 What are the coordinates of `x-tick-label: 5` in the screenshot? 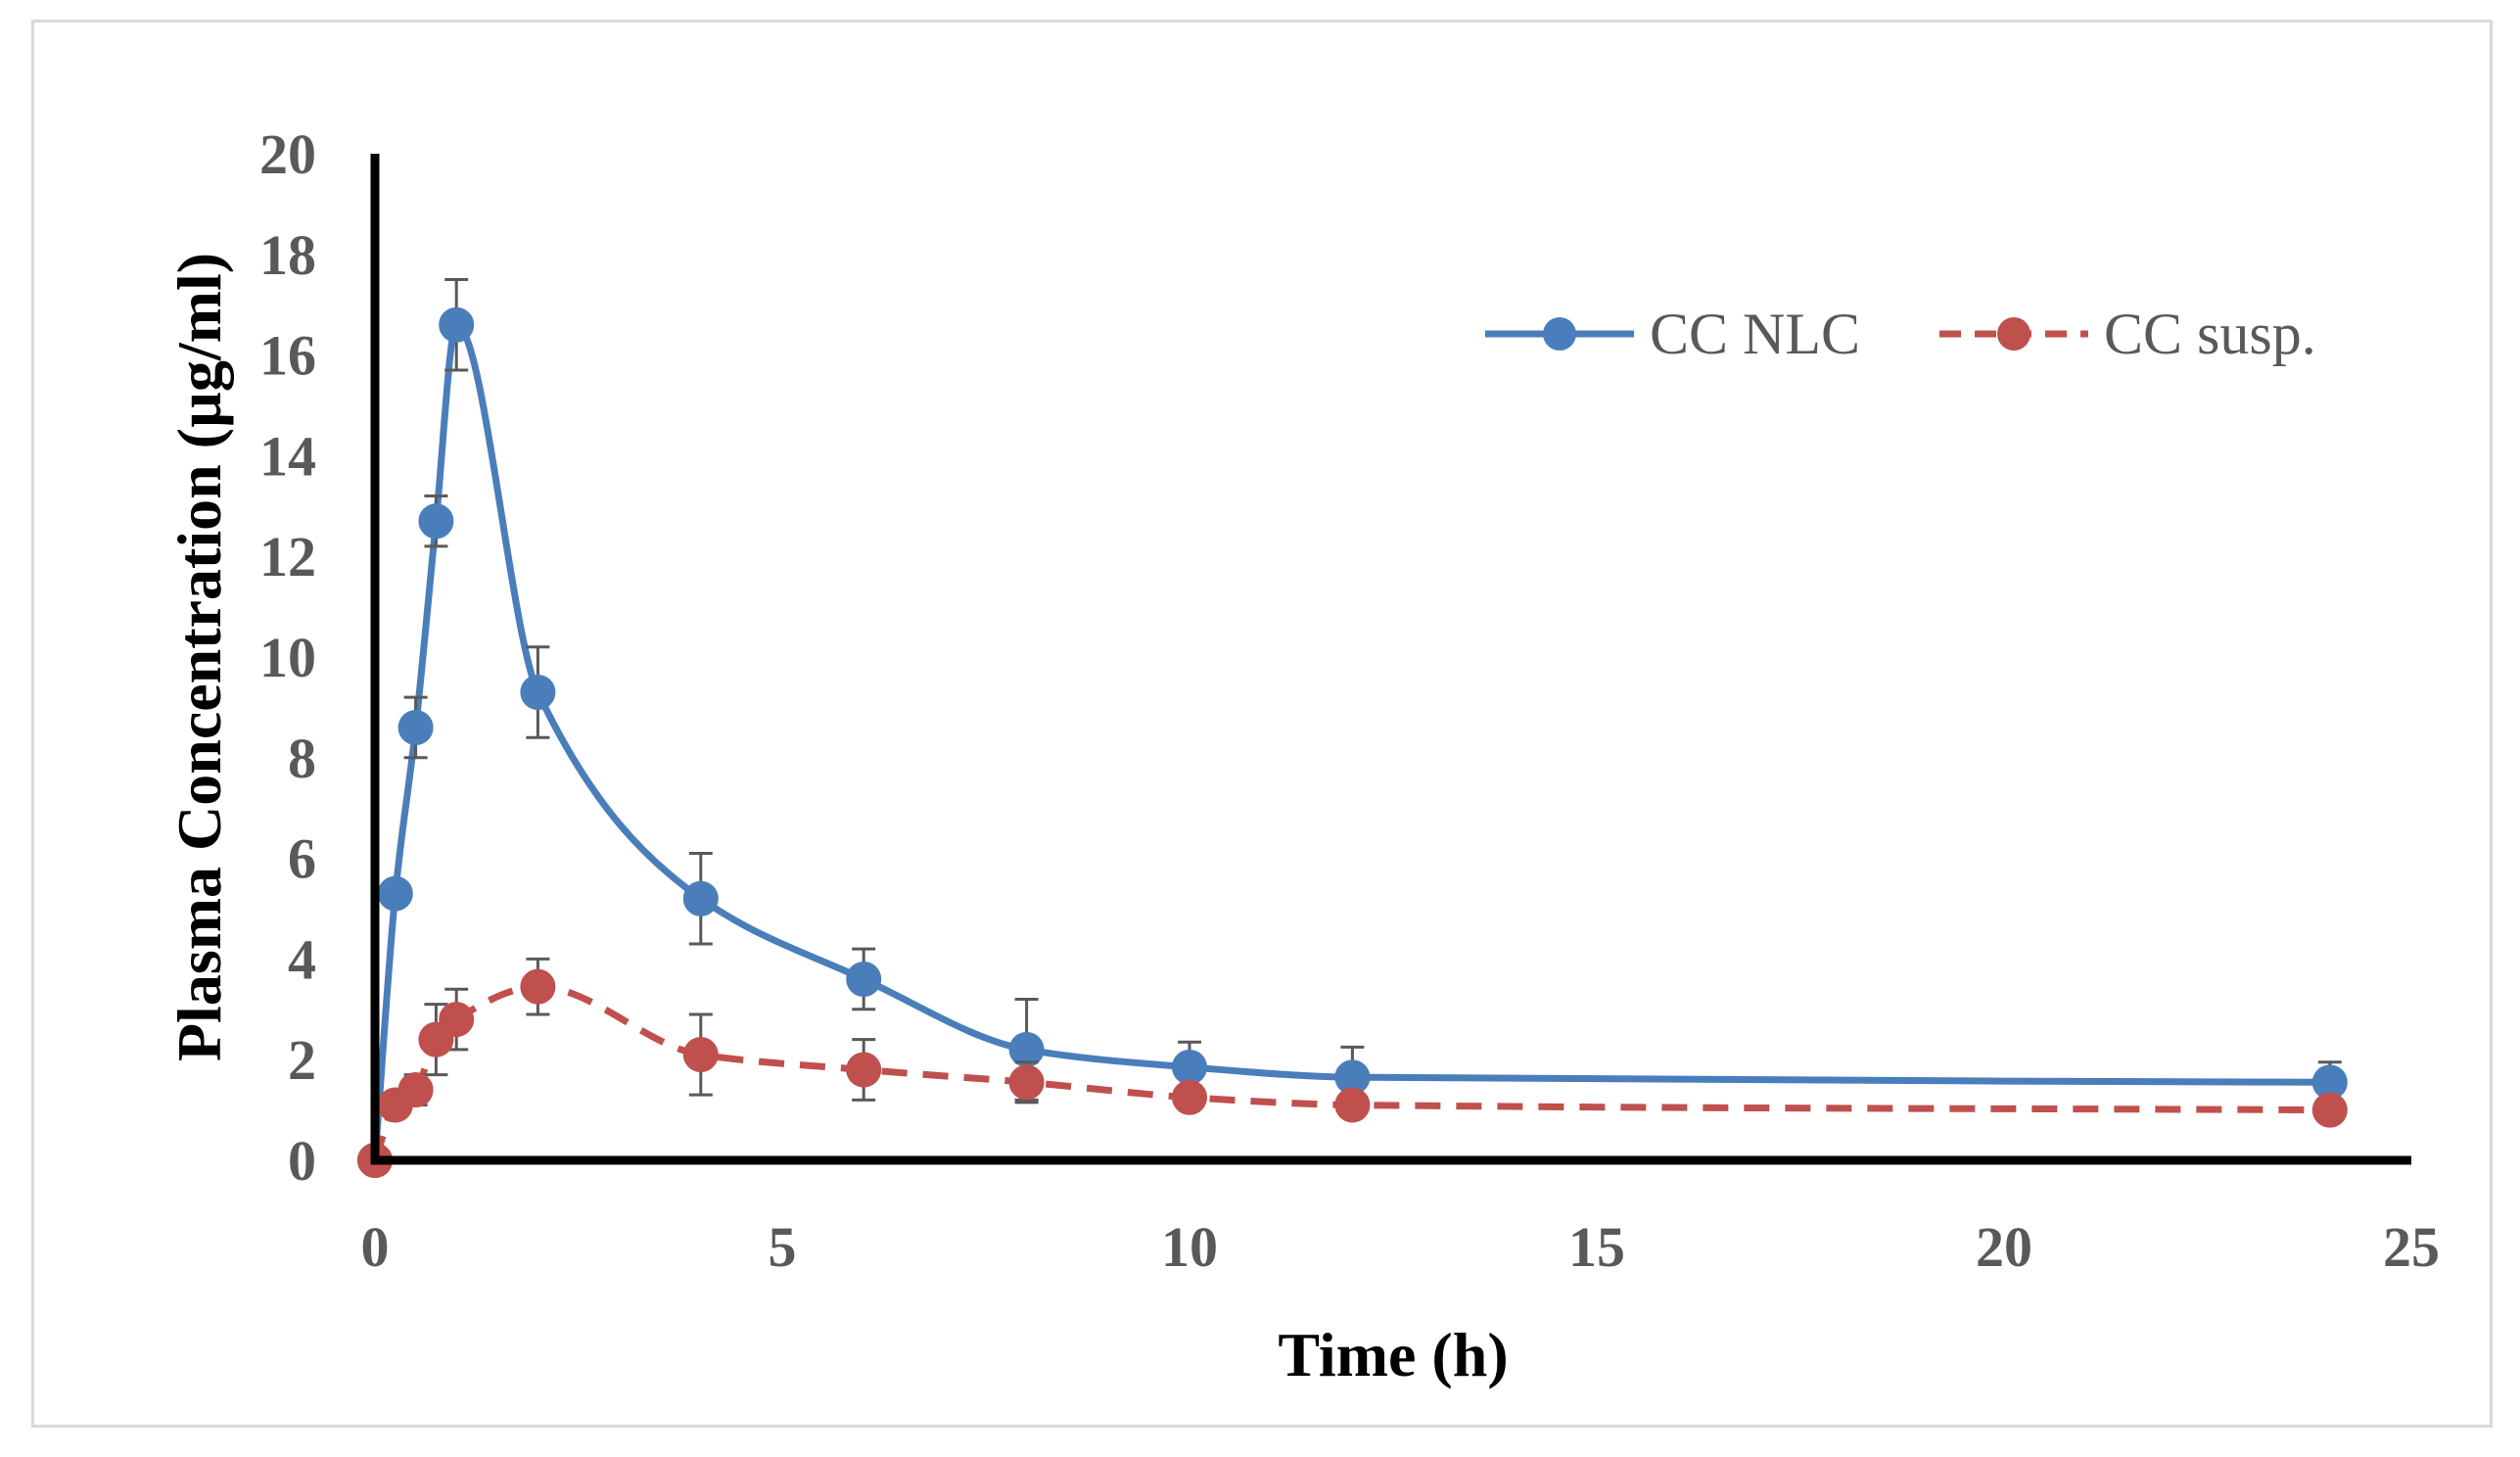 It's located at (783, 1247).